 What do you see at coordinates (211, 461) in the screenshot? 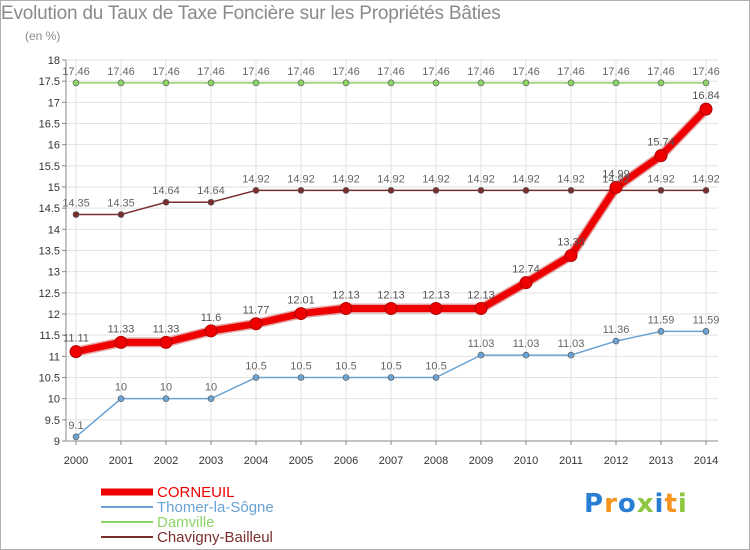
I see `x-tick-label: 2003` at bounding box center [211, 461].